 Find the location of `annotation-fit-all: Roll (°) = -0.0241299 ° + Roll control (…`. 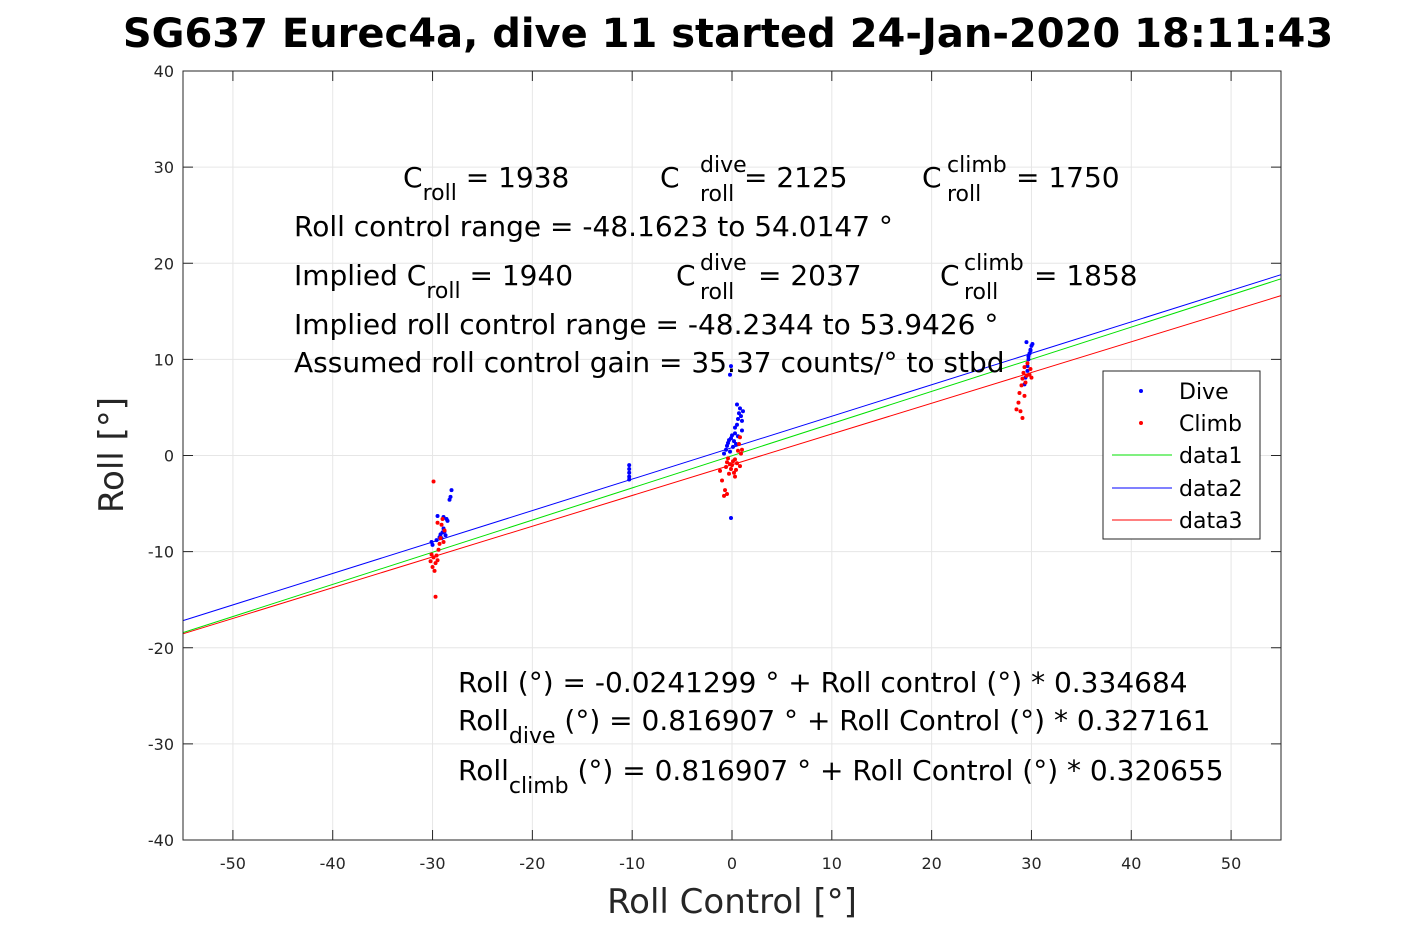

annotation-fit-all: Roll (°) = -0.0241299 ° + Roll control (… is located at coordinates (823, 682).